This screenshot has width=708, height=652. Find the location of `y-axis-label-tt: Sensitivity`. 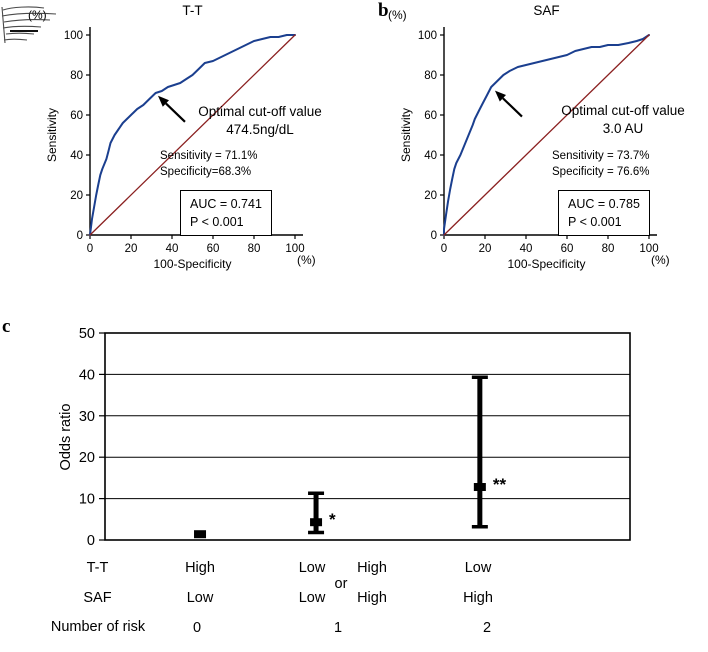

y-axis-label-tt: Sensitivity is located at coordinates (52, 135).